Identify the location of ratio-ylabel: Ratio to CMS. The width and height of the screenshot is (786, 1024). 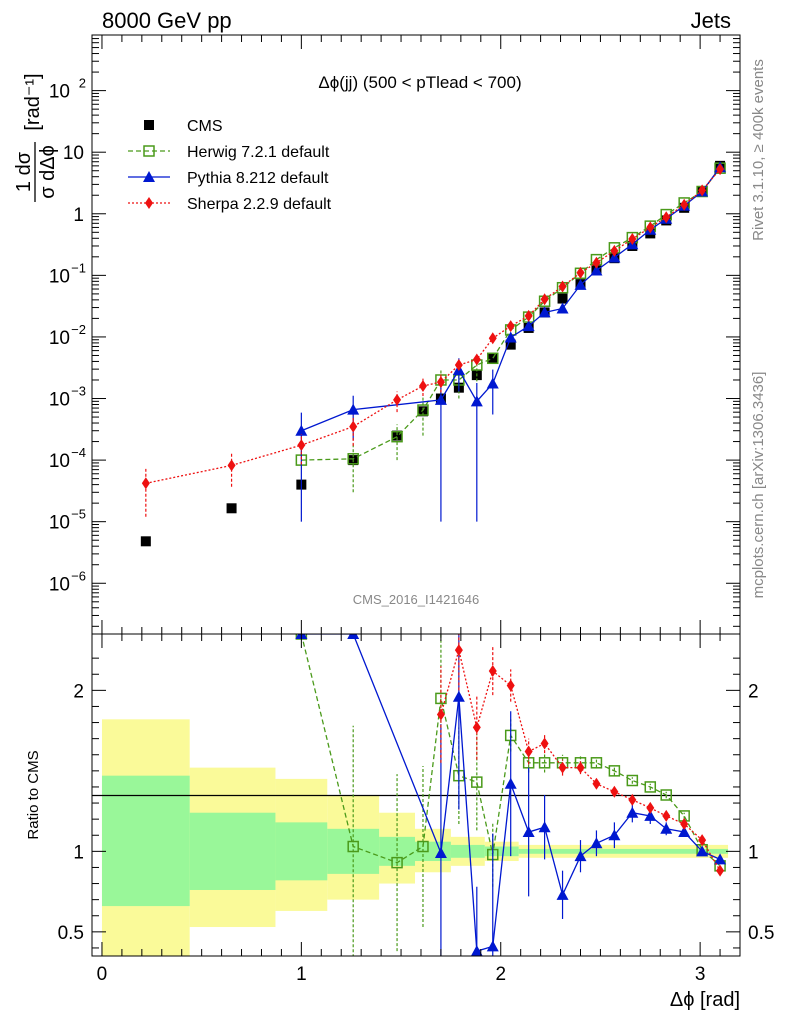
(33, 794).